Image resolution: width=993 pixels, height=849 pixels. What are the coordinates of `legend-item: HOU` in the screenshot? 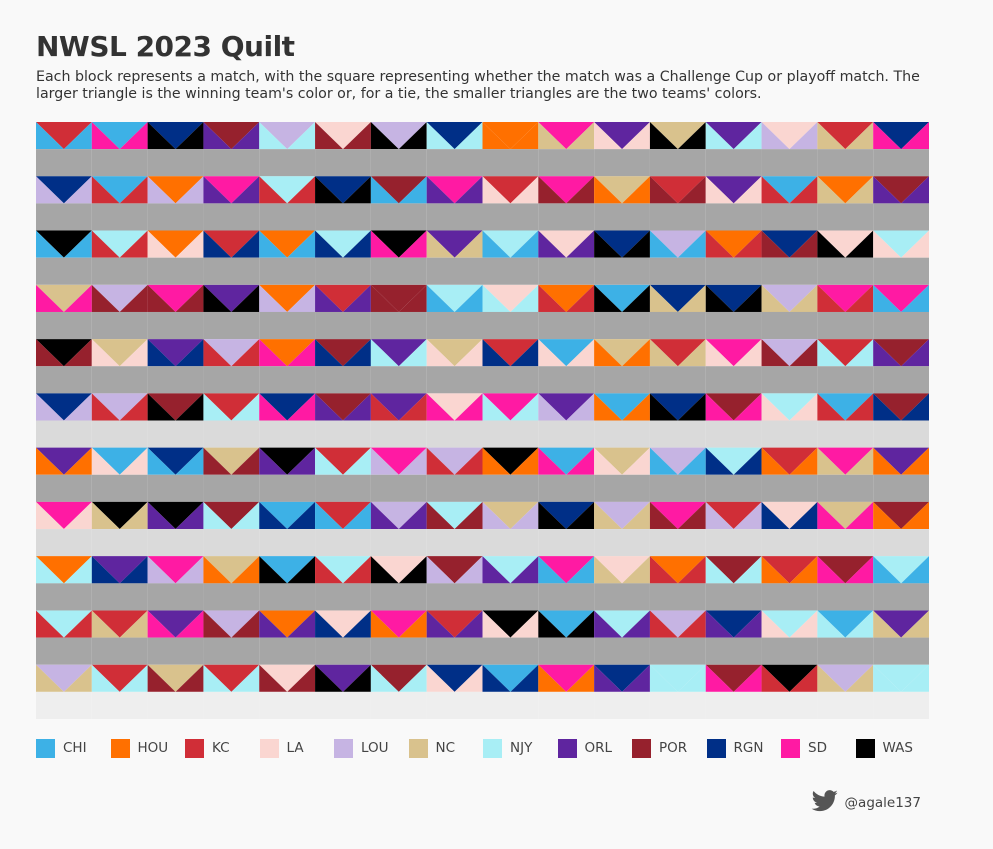 It's located at (139, 748).